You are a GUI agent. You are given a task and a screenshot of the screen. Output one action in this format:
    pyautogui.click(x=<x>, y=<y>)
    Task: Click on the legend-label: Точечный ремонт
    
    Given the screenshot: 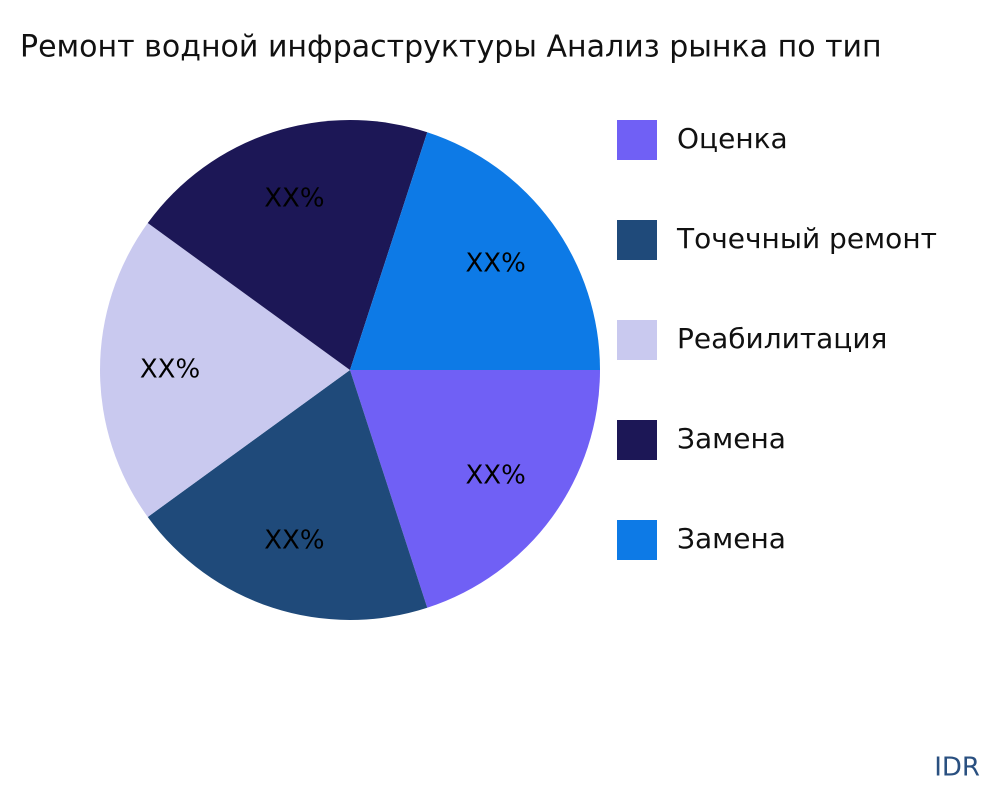 What is the action you would take?
    pyautogui.click(x=806, y=238)
    